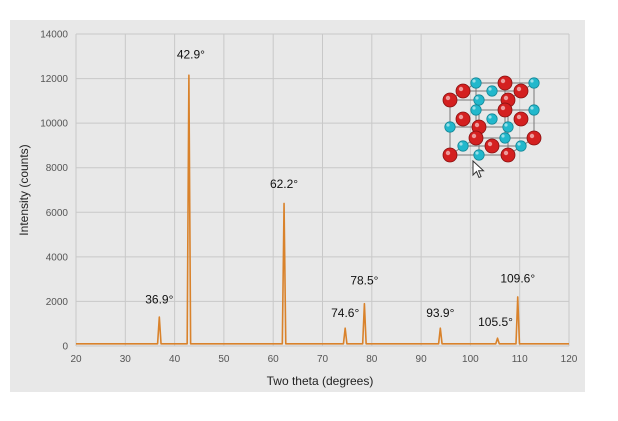  Describe the element at coordinates (54, 124) in the screenshot. I see `y-tick-label: 10000` at that location.